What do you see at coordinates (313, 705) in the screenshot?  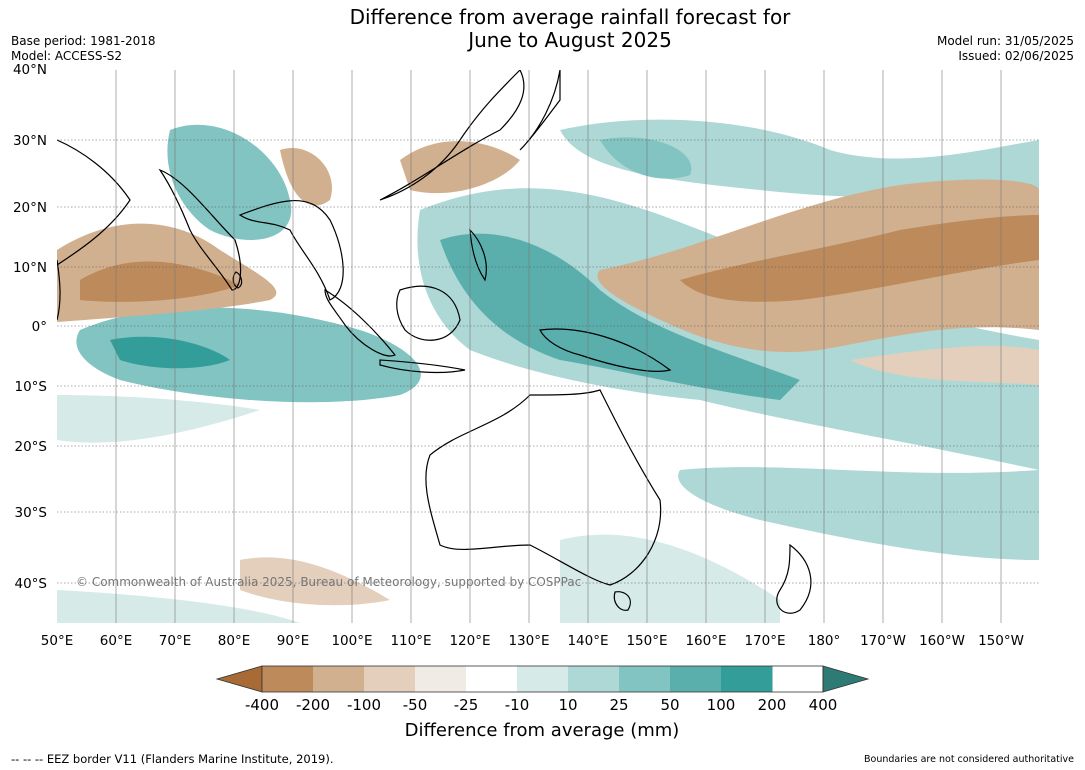 I see `colorbar-tick-label: -200` at bounding box center [313, 705].